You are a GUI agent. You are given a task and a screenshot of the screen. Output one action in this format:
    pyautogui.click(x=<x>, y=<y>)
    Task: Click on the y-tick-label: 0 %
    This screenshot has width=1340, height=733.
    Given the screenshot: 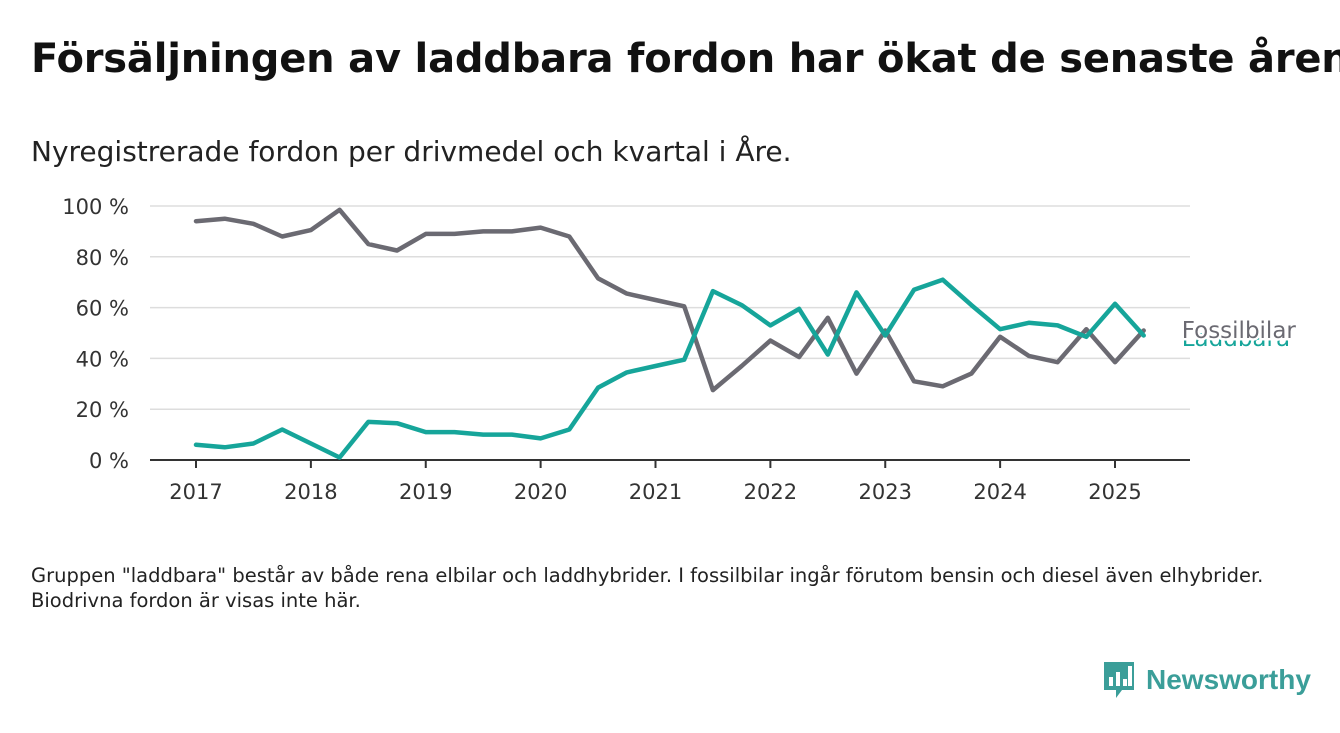 What is the action you would take?
    pyautogui.click(x=109, y=461)
    